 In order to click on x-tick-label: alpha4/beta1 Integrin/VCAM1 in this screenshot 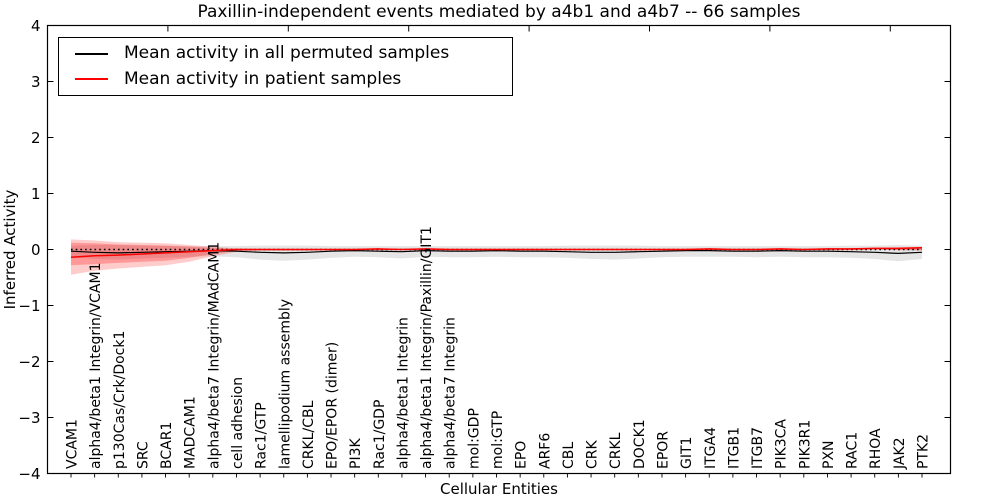, I will do `click(96, 366)`.